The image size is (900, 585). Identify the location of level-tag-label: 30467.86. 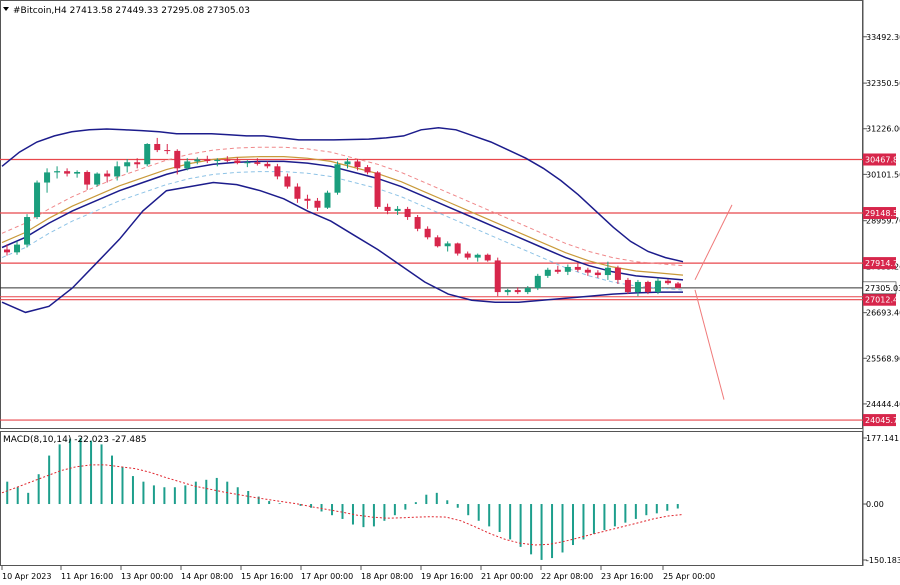
(882, 159).